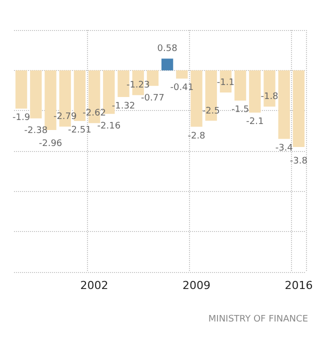 The image size is (324, 340). What do you see at coordinates (211, 111) in the screenshot?
I see `data-label: -2.5` at bounding box center [211, 111].